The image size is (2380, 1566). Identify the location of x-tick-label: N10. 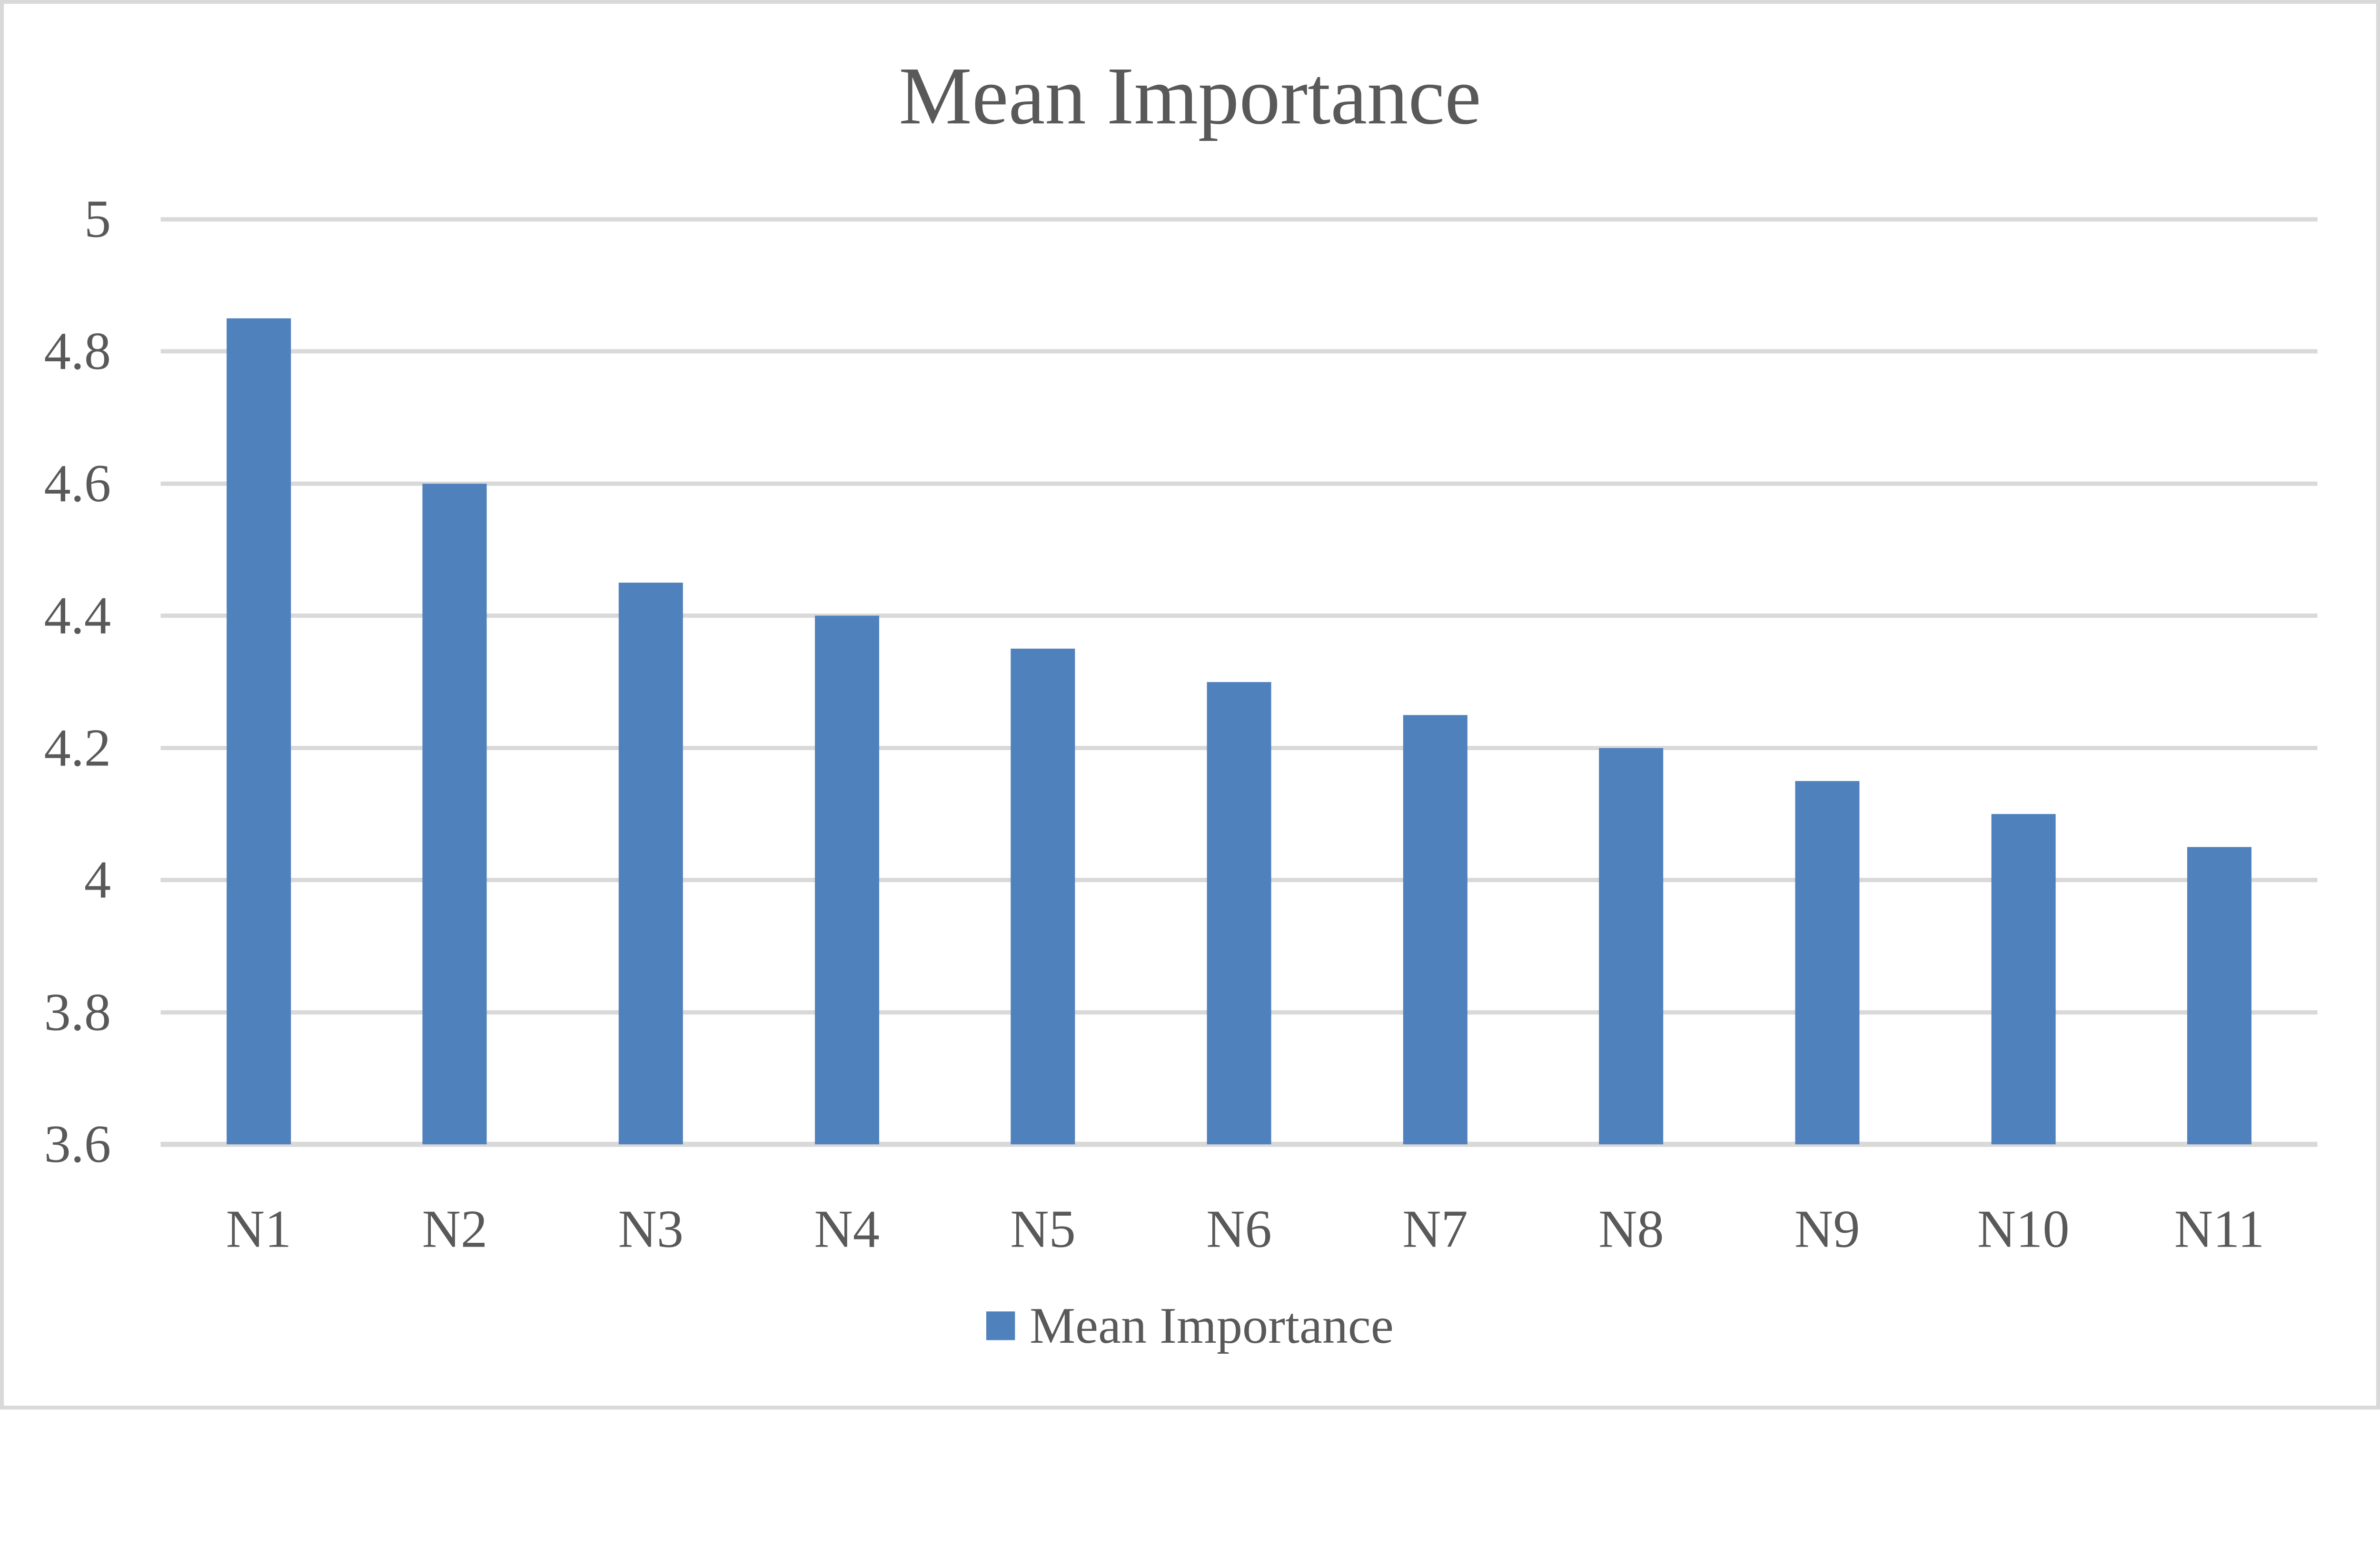
(2024, 1229).